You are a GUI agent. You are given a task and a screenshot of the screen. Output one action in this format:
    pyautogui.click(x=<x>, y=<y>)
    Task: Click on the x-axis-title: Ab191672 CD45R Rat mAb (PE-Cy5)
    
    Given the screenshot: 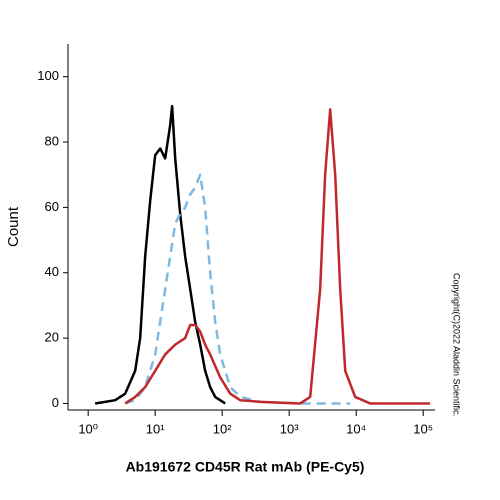 What is the action you would take?
    pyautogui.click(x=245, y=467)
    